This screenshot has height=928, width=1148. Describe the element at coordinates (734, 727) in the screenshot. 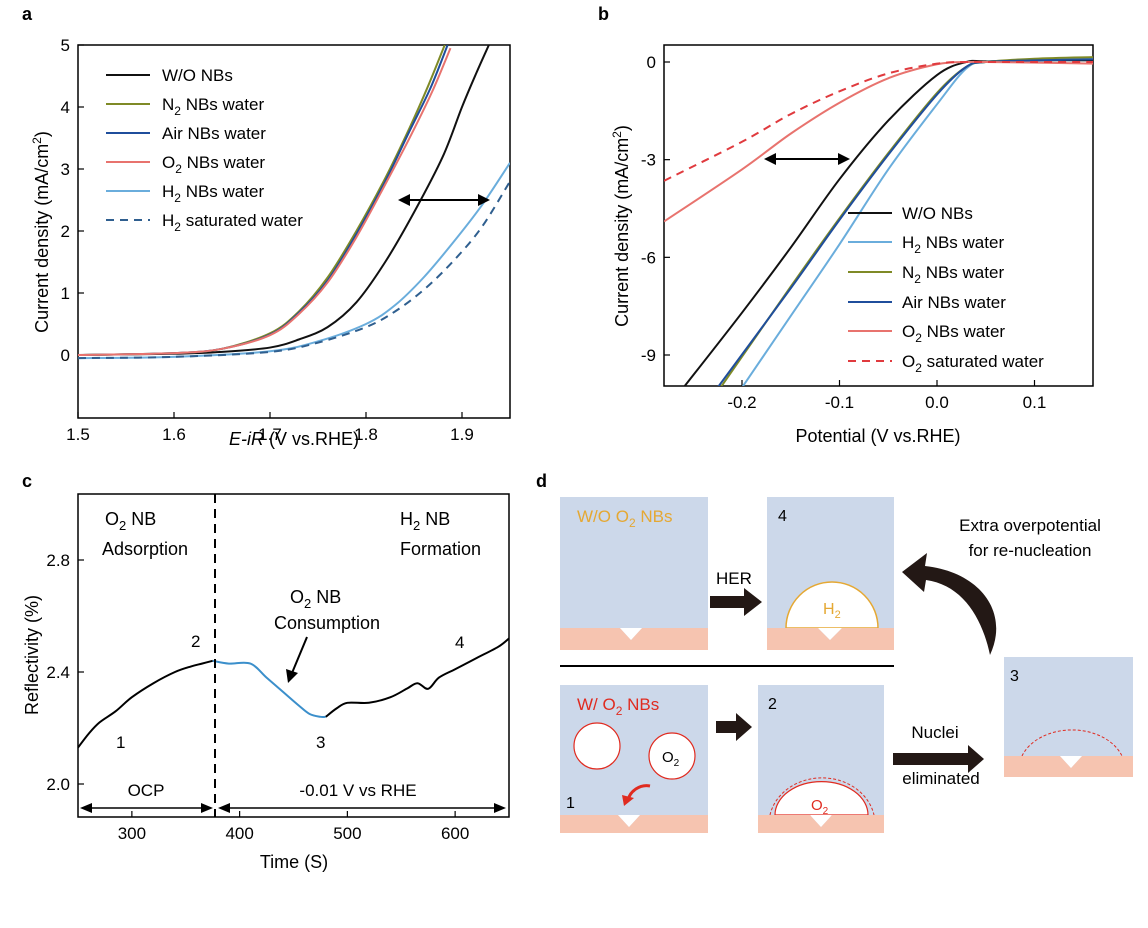

I see `step-arrow-icon` at that location.